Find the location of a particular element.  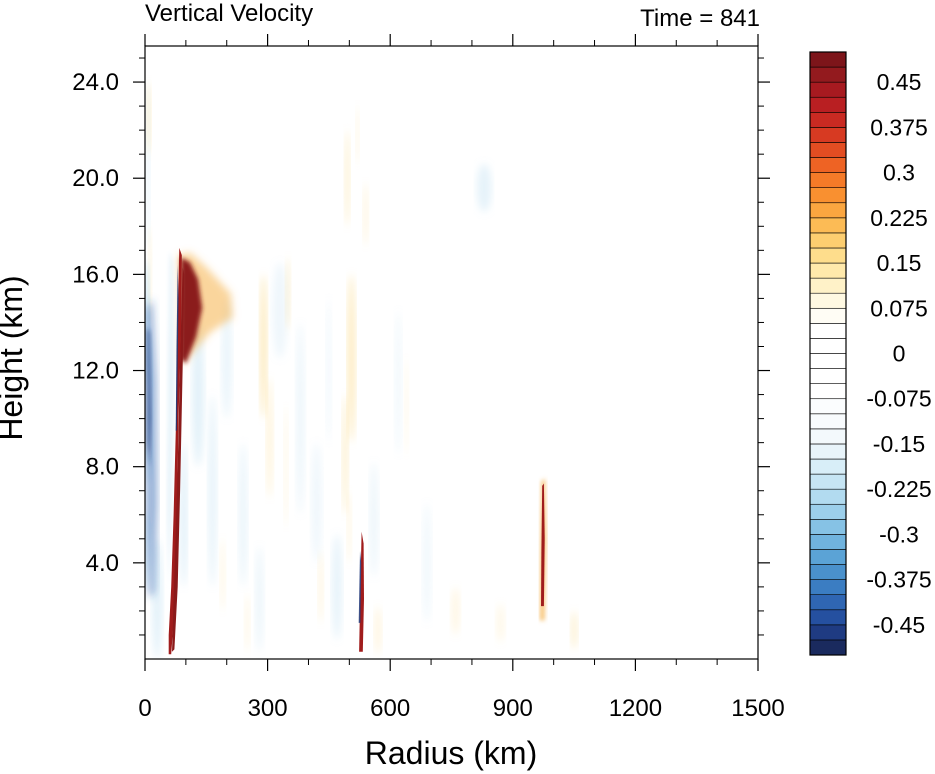

eyewall-downdraft is located at coordinates (177, 347).